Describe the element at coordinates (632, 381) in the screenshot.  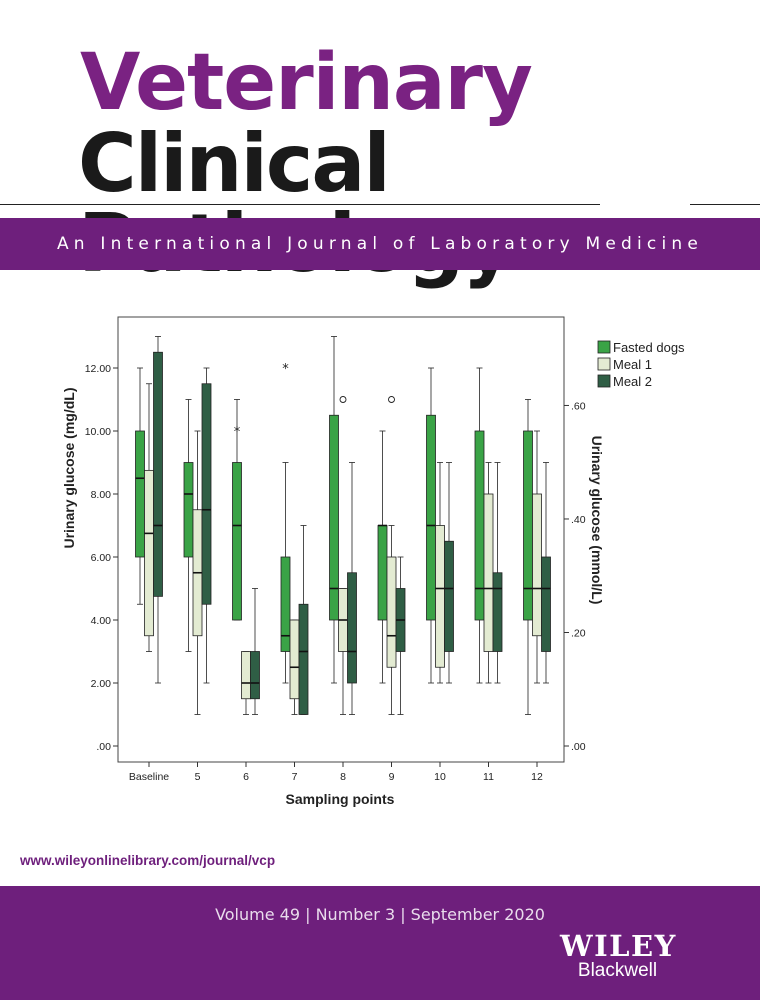
I see `legend-label: Meal 2` at that location.